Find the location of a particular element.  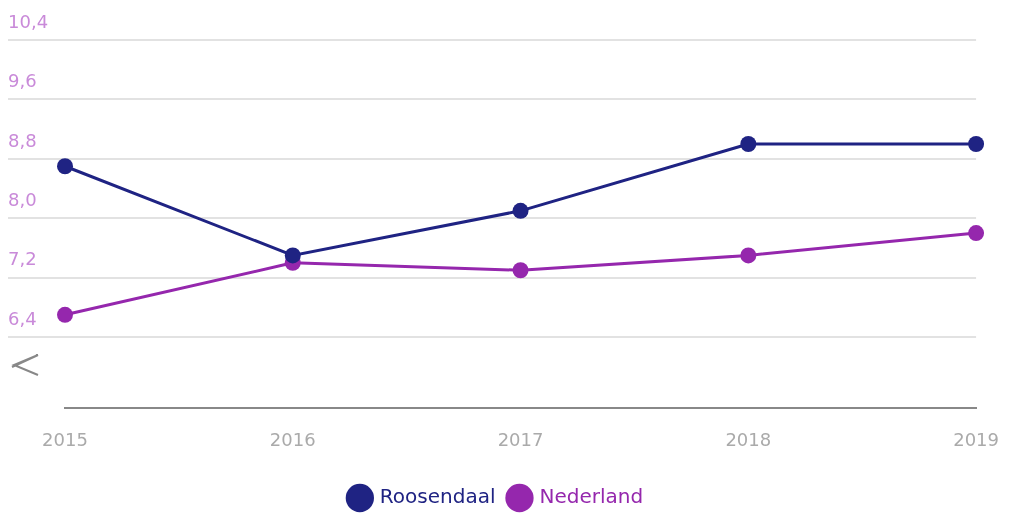

x-tick-label: 2019 is located at coordinates (976, 439).